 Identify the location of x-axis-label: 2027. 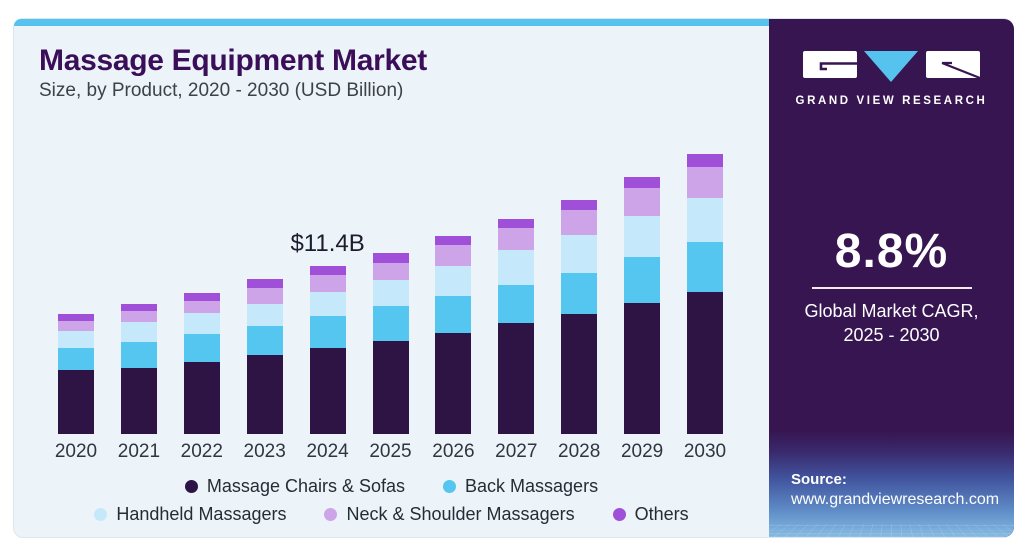
(516, 451).